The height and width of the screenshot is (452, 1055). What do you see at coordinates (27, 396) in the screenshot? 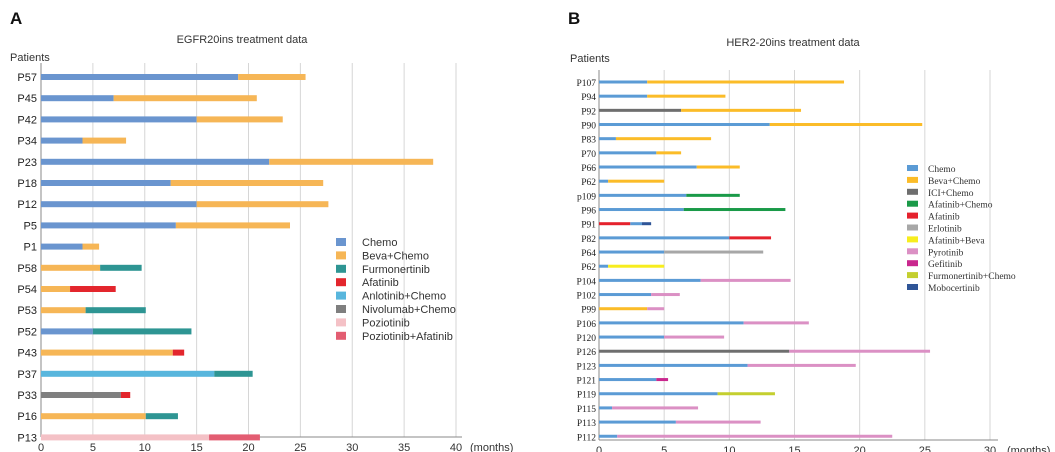
I see `patient-label: P33` at bounding box center [27, 396].